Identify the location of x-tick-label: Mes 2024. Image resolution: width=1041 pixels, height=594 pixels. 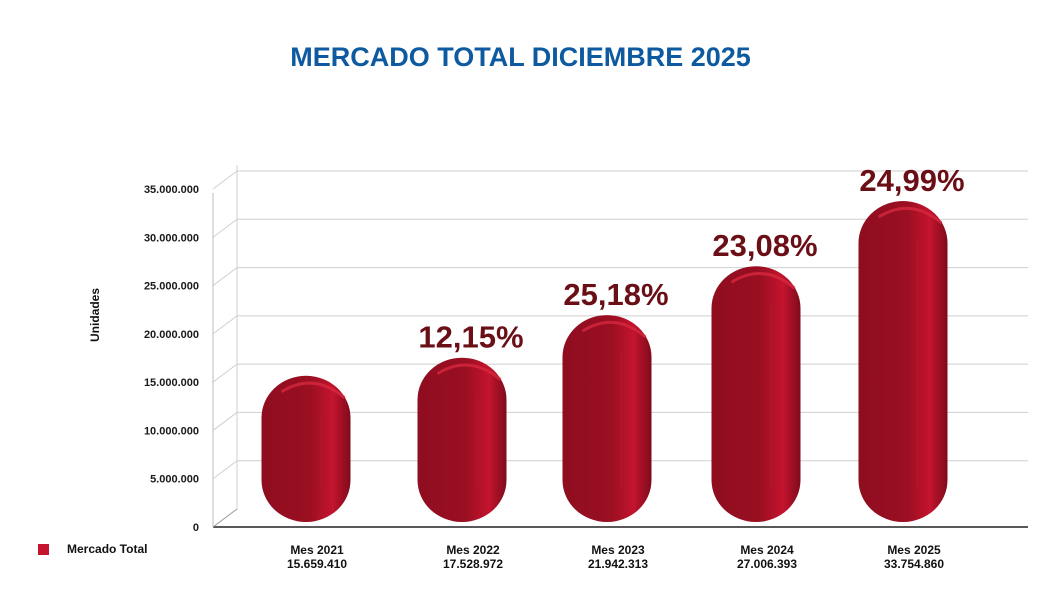
(767, 550).